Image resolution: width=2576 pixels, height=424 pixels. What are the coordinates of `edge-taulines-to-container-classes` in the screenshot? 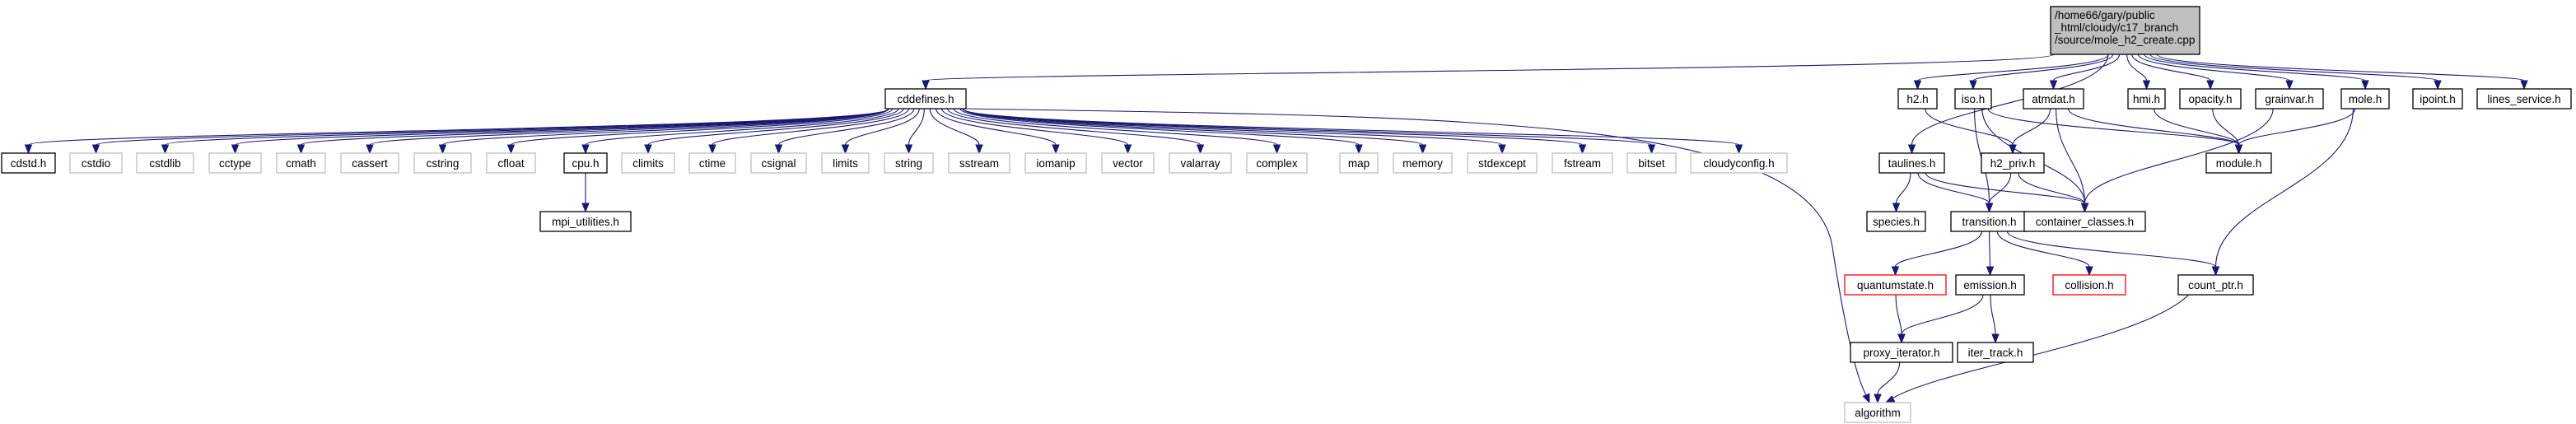 It's located at (2005, 188).